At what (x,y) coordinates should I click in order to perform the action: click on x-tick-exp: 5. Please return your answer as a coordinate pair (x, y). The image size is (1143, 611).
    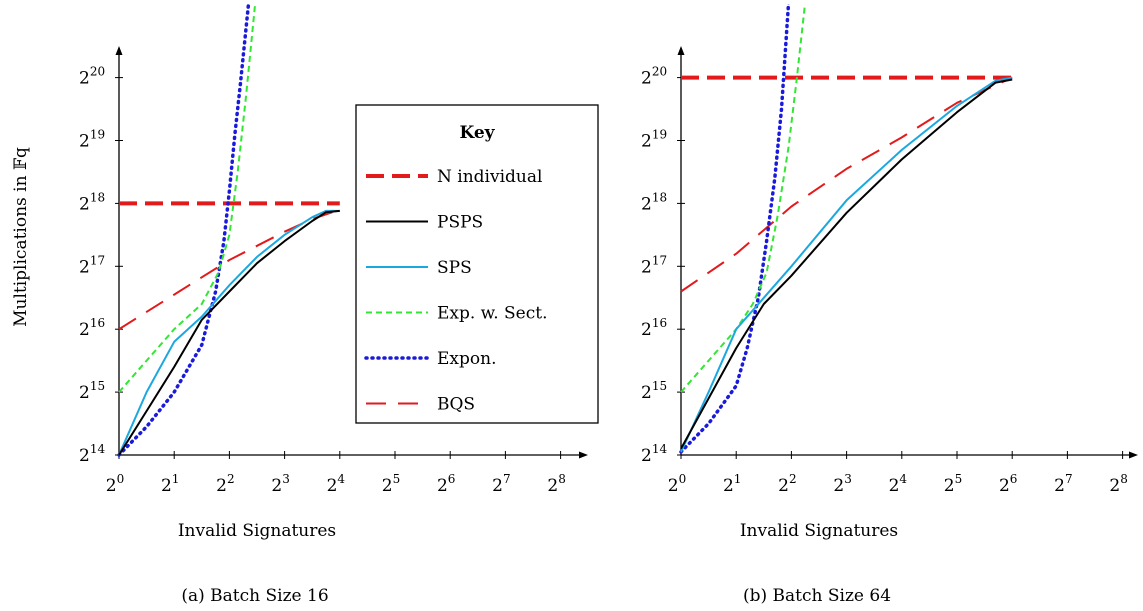
    Looking at the image, I should click on (959, 479).